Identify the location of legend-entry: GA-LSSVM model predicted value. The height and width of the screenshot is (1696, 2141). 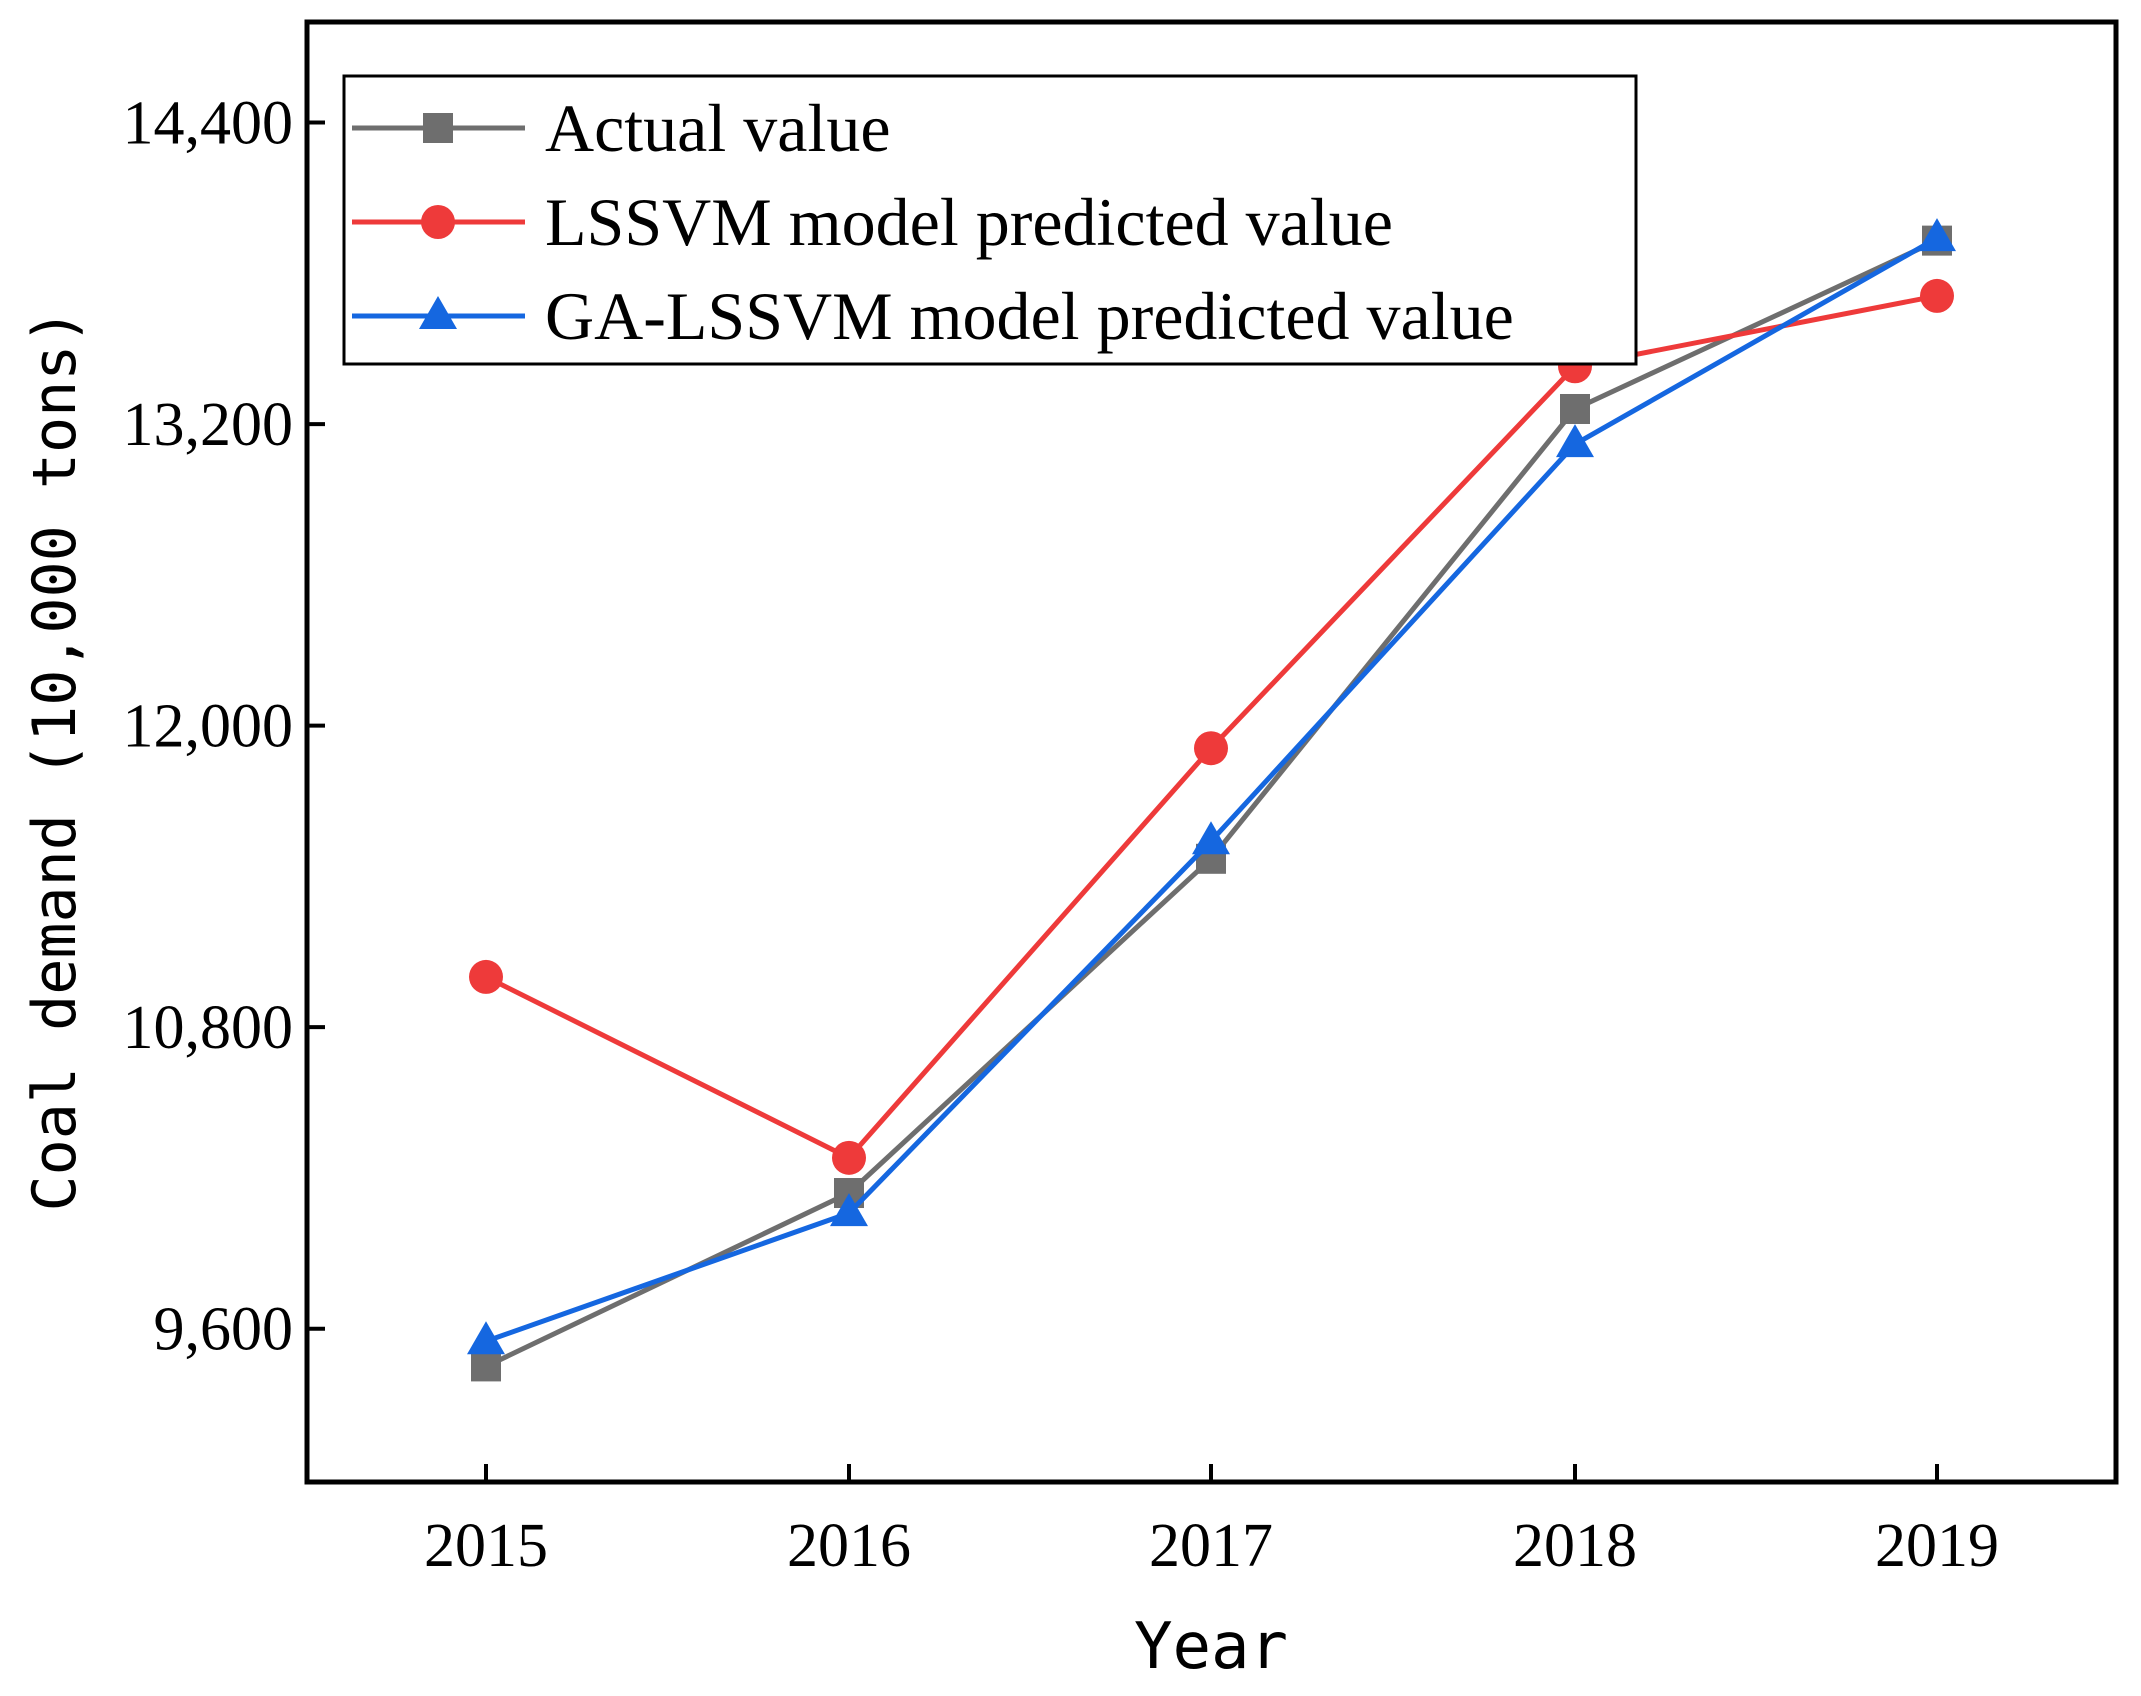
(933, 316).